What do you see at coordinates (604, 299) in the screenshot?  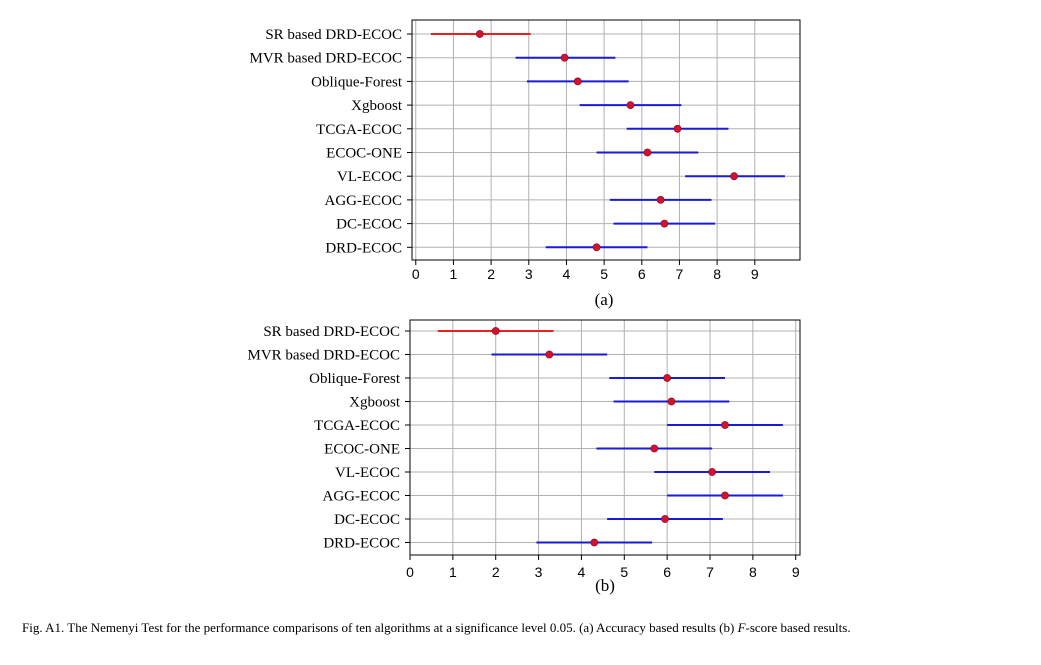 I see `panel-label: (a)` at bounding box center [604, 299].